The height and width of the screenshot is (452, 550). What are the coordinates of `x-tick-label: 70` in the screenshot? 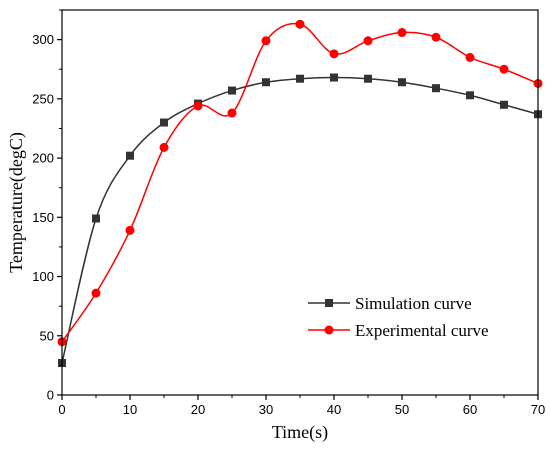 It's located at (538, 409).